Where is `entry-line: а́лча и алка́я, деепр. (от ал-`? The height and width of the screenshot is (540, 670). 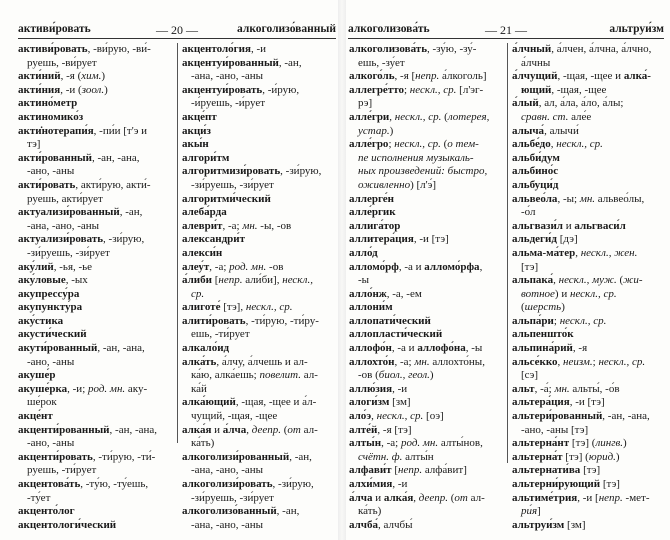 entry-line: а́лча и алка́я, деепр. (от ал- is located at coordinates (427, 499).